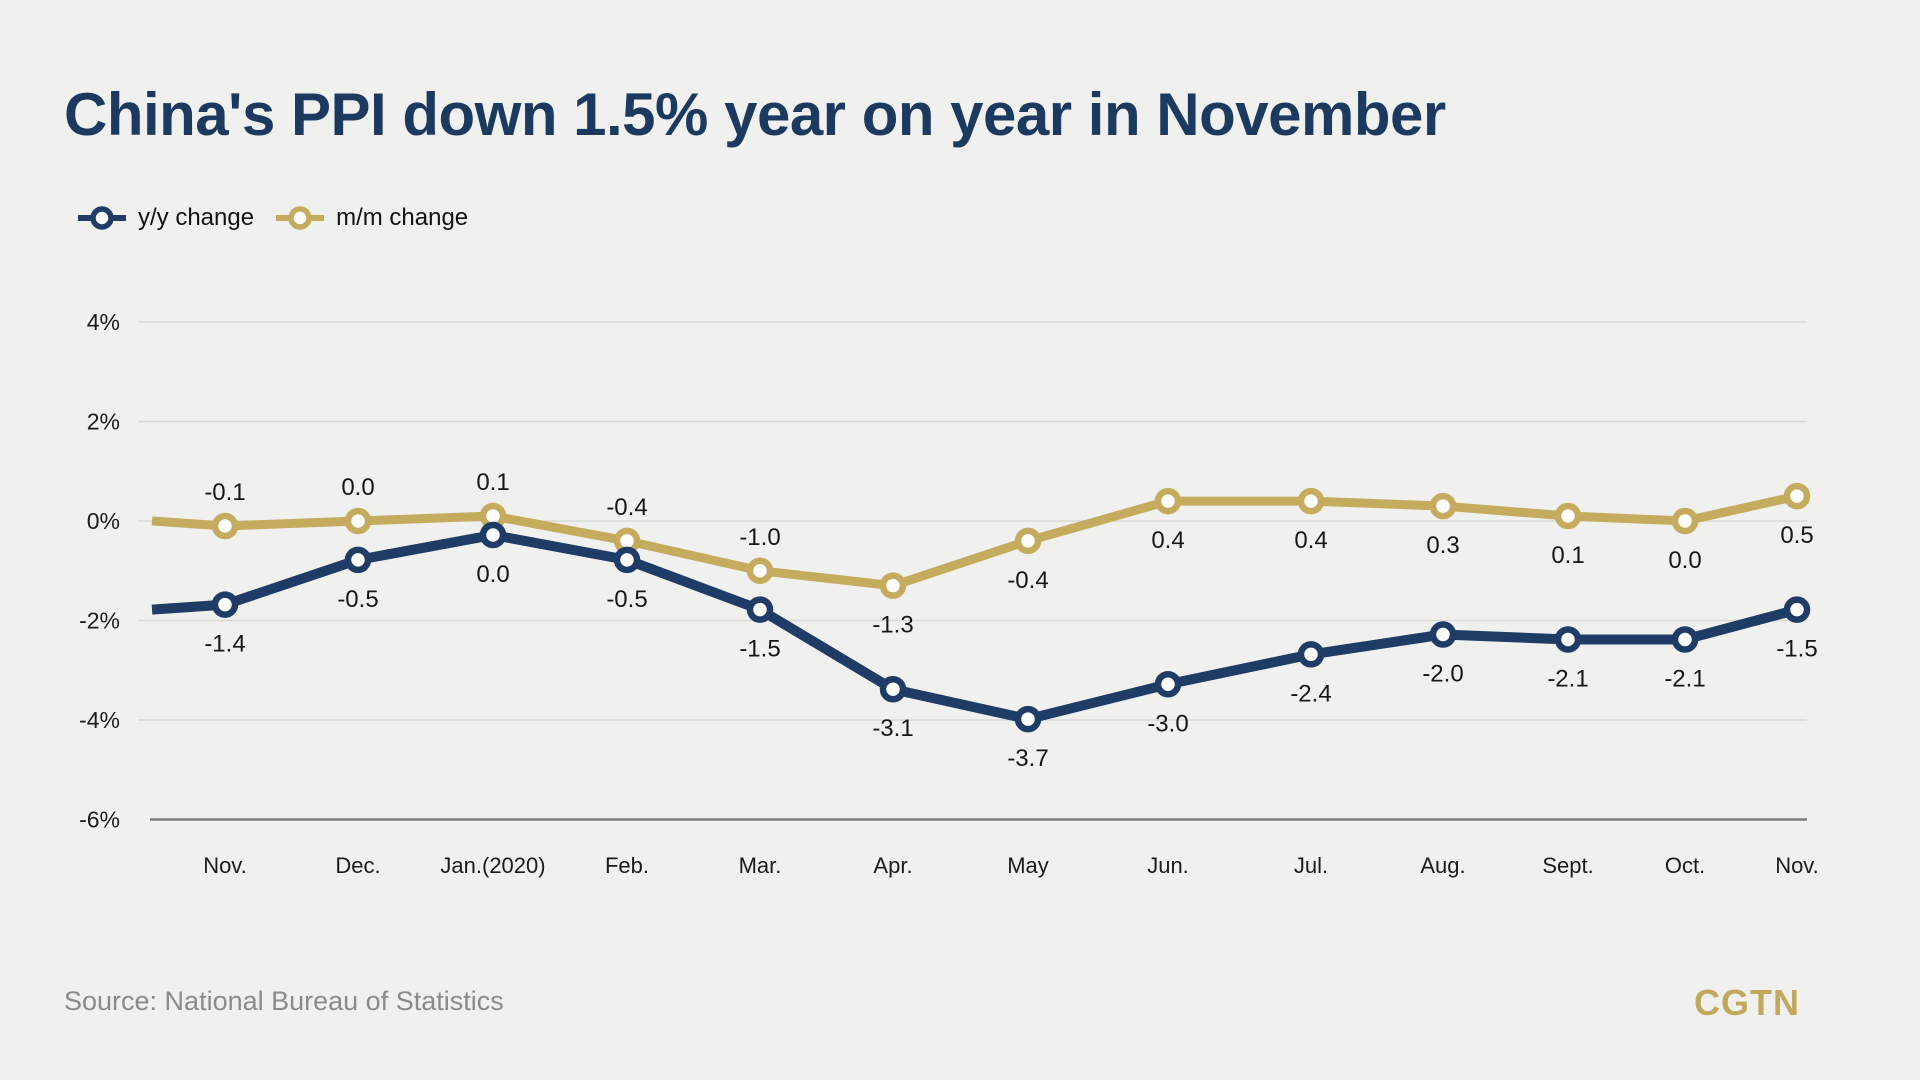 The image size is (1920, 1080). Describe the element at coordinates (760, 865) in the screenshot. I see `x-tick-label: Mar.` at that location.